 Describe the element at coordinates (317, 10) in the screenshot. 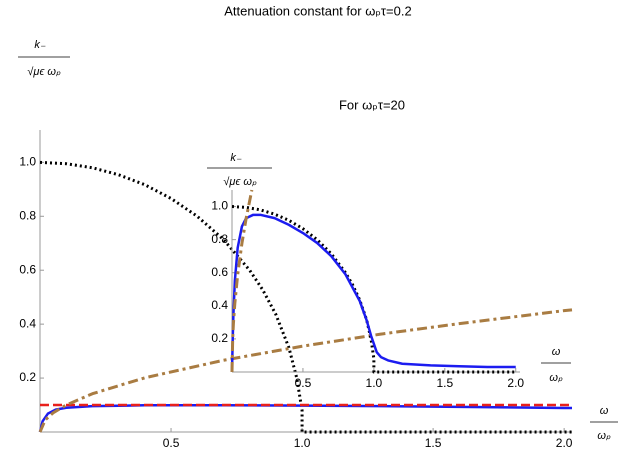

I see `chart-title: Attenuation constant for ωₚτ=0.2` at that location.